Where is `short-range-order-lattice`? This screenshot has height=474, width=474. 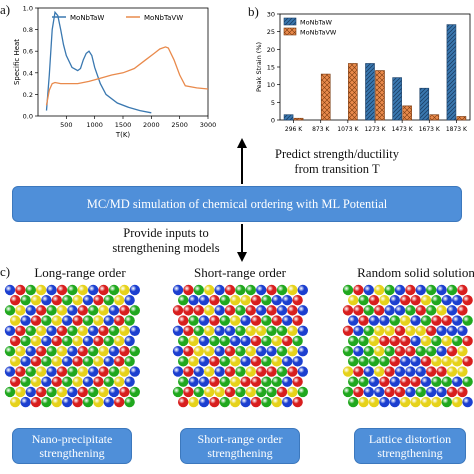
short-range-order-lattice is located at coordinates (240, 346).